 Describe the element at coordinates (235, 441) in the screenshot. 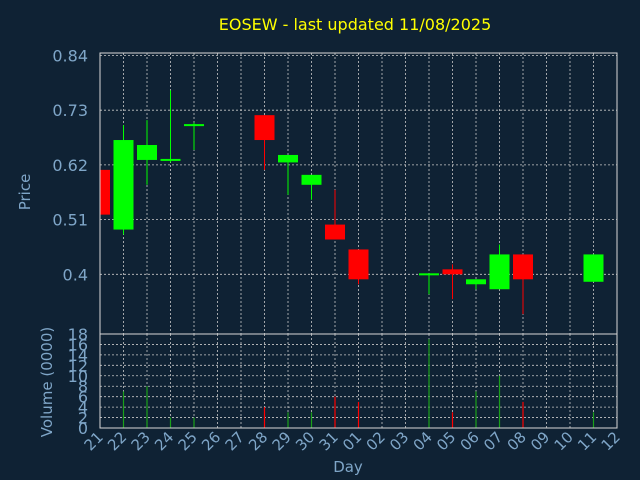

I see `x-tick-label: 27` at that location.